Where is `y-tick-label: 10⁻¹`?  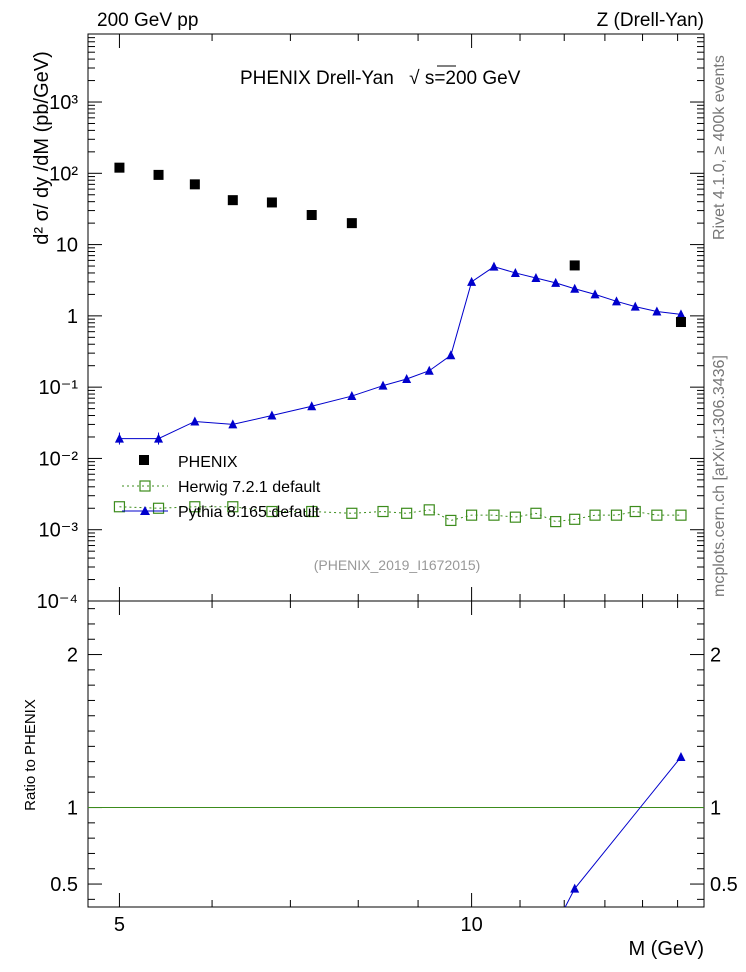
y-tick-label: 10⁻¹ is located at coordinates (59, 388).